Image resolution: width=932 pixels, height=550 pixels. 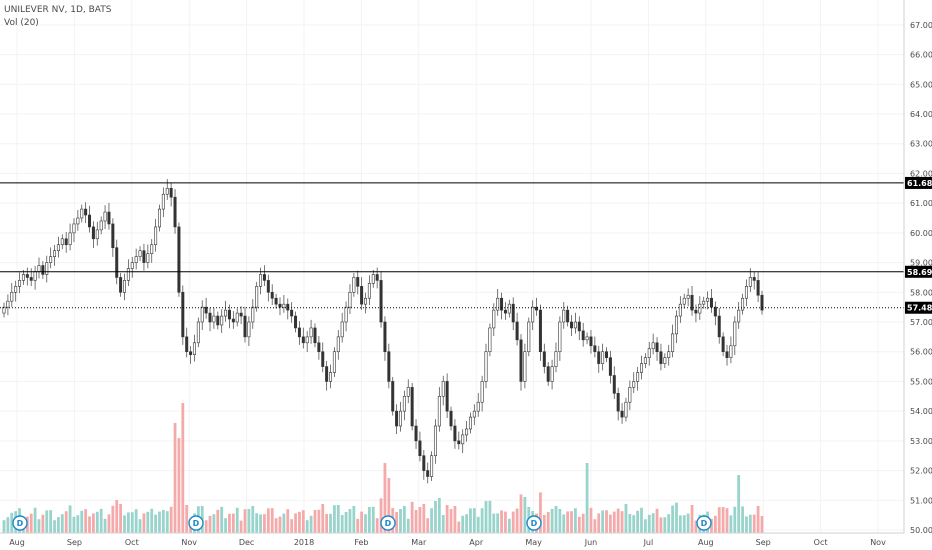 I want to click on x-tick-label: May, so click(x=533, y=542).